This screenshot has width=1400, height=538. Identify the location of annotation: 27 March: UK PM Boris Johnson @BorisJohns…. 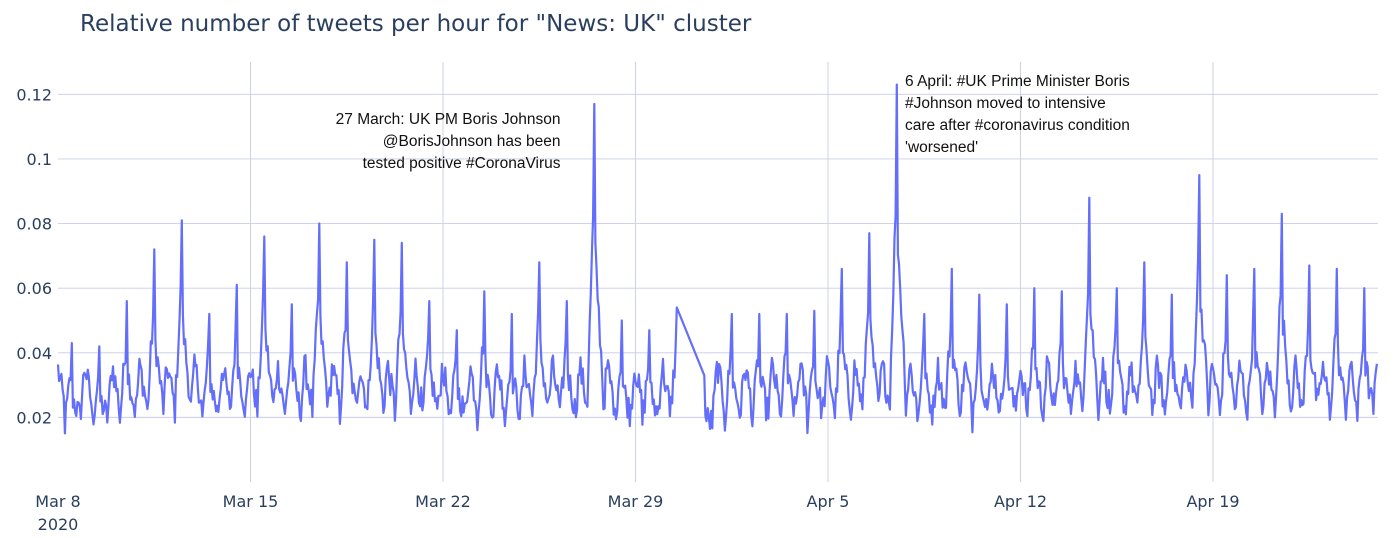
(448, 141).